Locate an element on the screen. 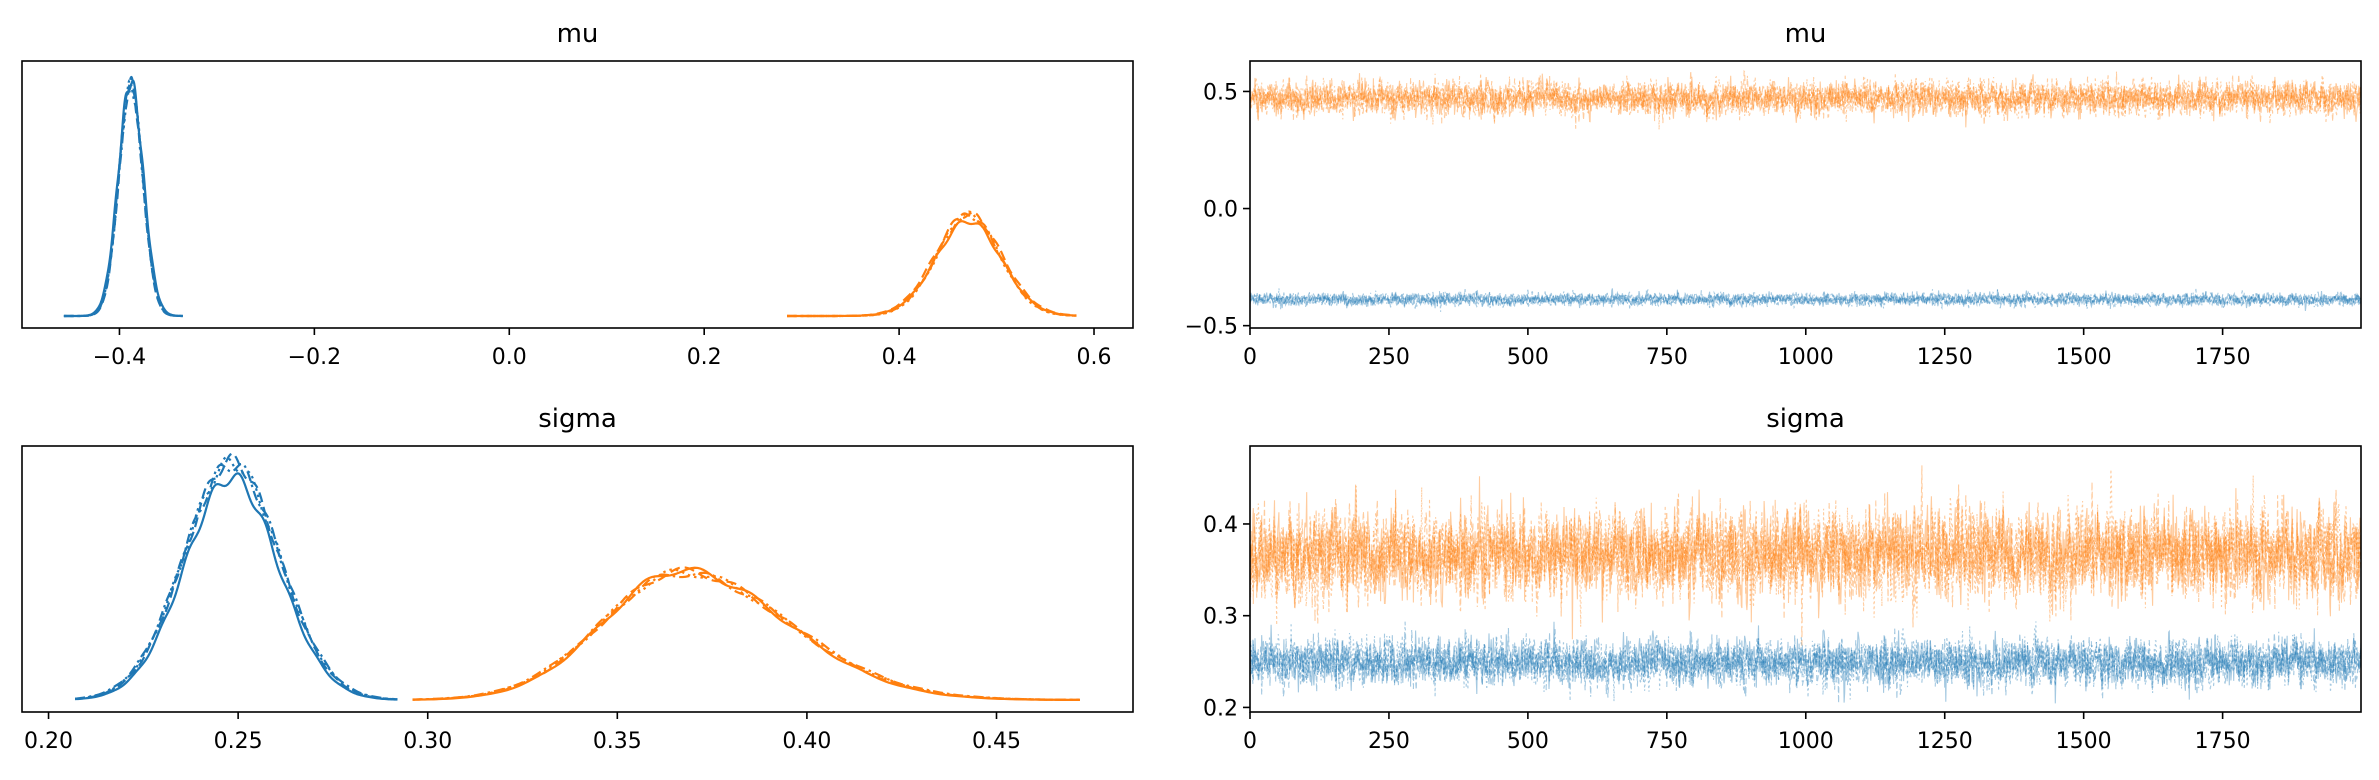 The width and height of the screenshot is (2379, 780). x-tick-label: 0.20 is located at coordinates (48, 741).